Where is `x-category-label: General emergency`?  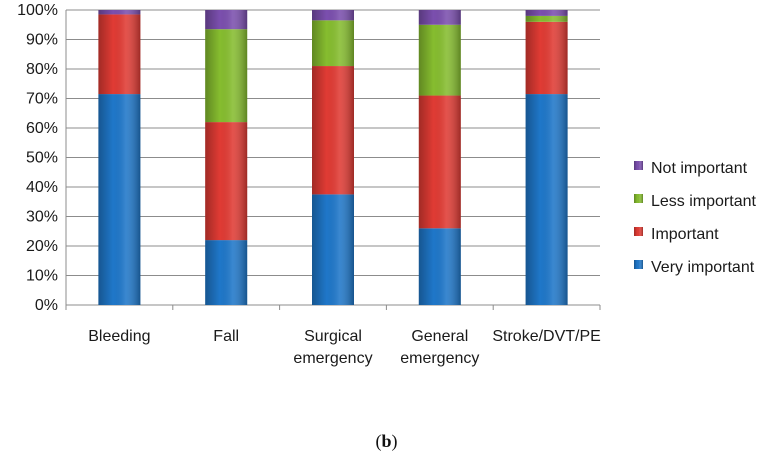
x-category-label: General emergency is located at coordinates (439, 347).